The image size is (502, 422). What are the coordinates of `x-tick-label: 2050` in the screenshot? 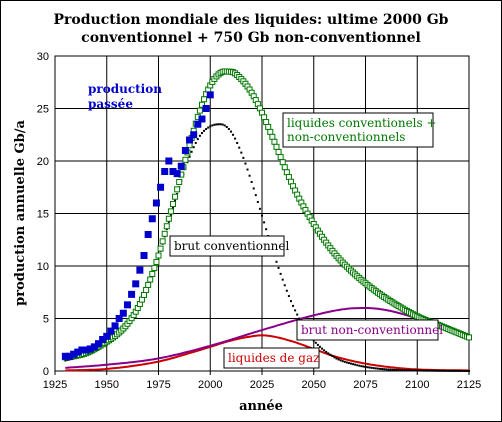 It's located at (314, 385).